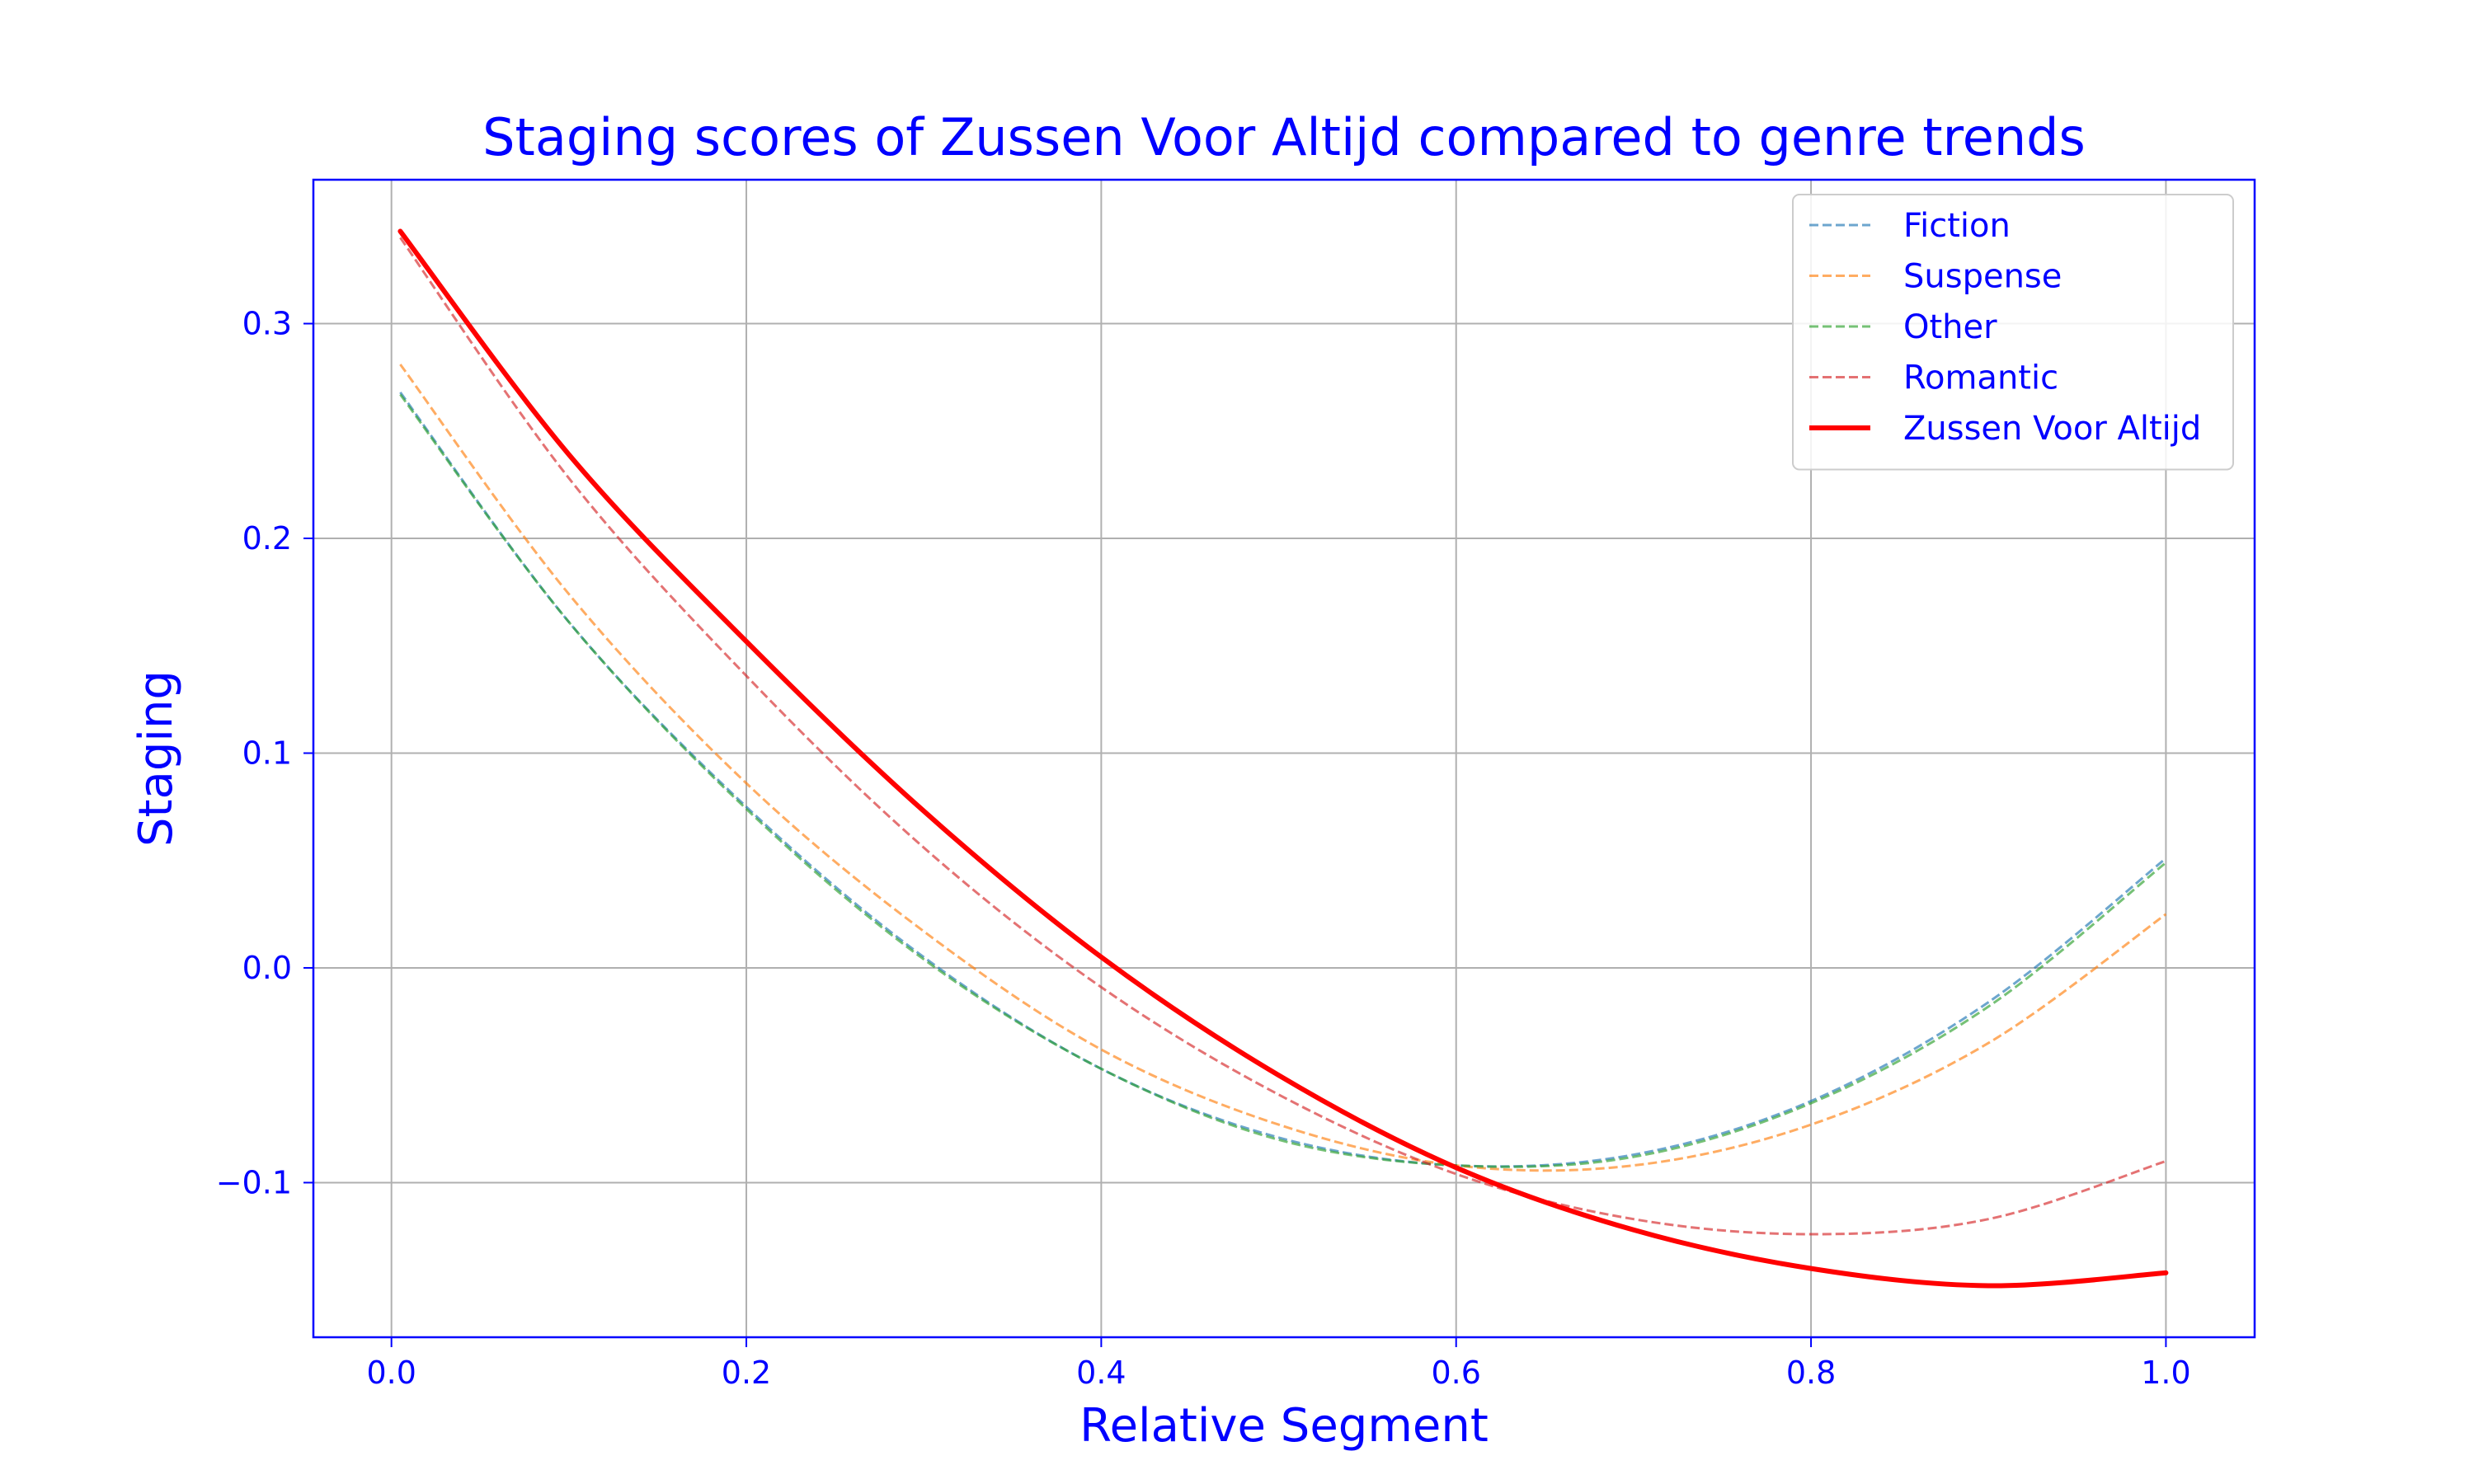 Image resolution: width=2474 pixels, height=1484 pixels. I want to click on x-tick-label: 0.2, so click(746, 1373).